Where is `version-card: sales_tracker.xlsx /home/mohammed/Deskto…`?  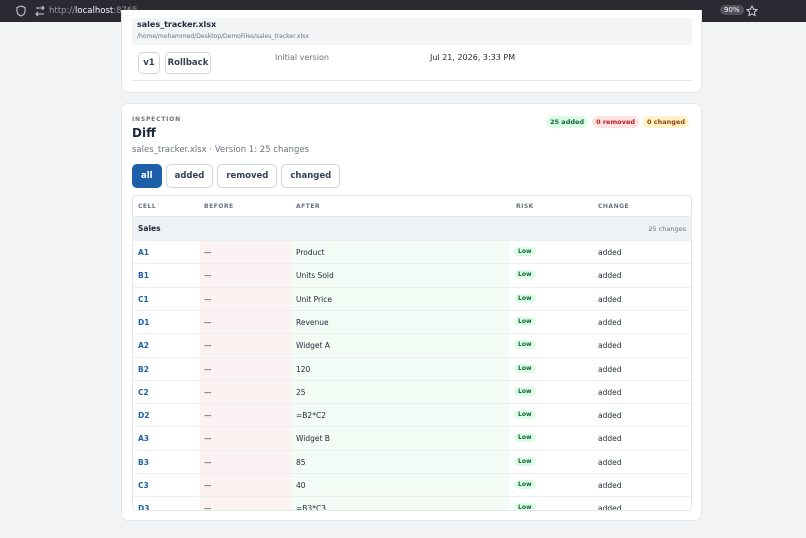
version-card: sales_tracker.xlsx /home/mohammed/Deskto… is located at coordinates (411, 51).